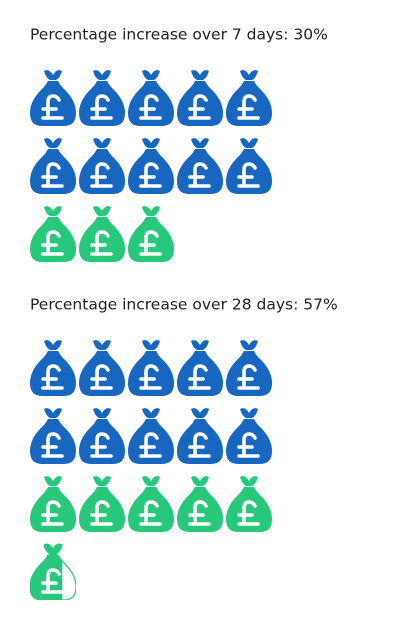  Describe the element at coordinates (184, 305) in the screenshot. I see `chart-title: Percentage increase over 28 days: 57%` at that location.